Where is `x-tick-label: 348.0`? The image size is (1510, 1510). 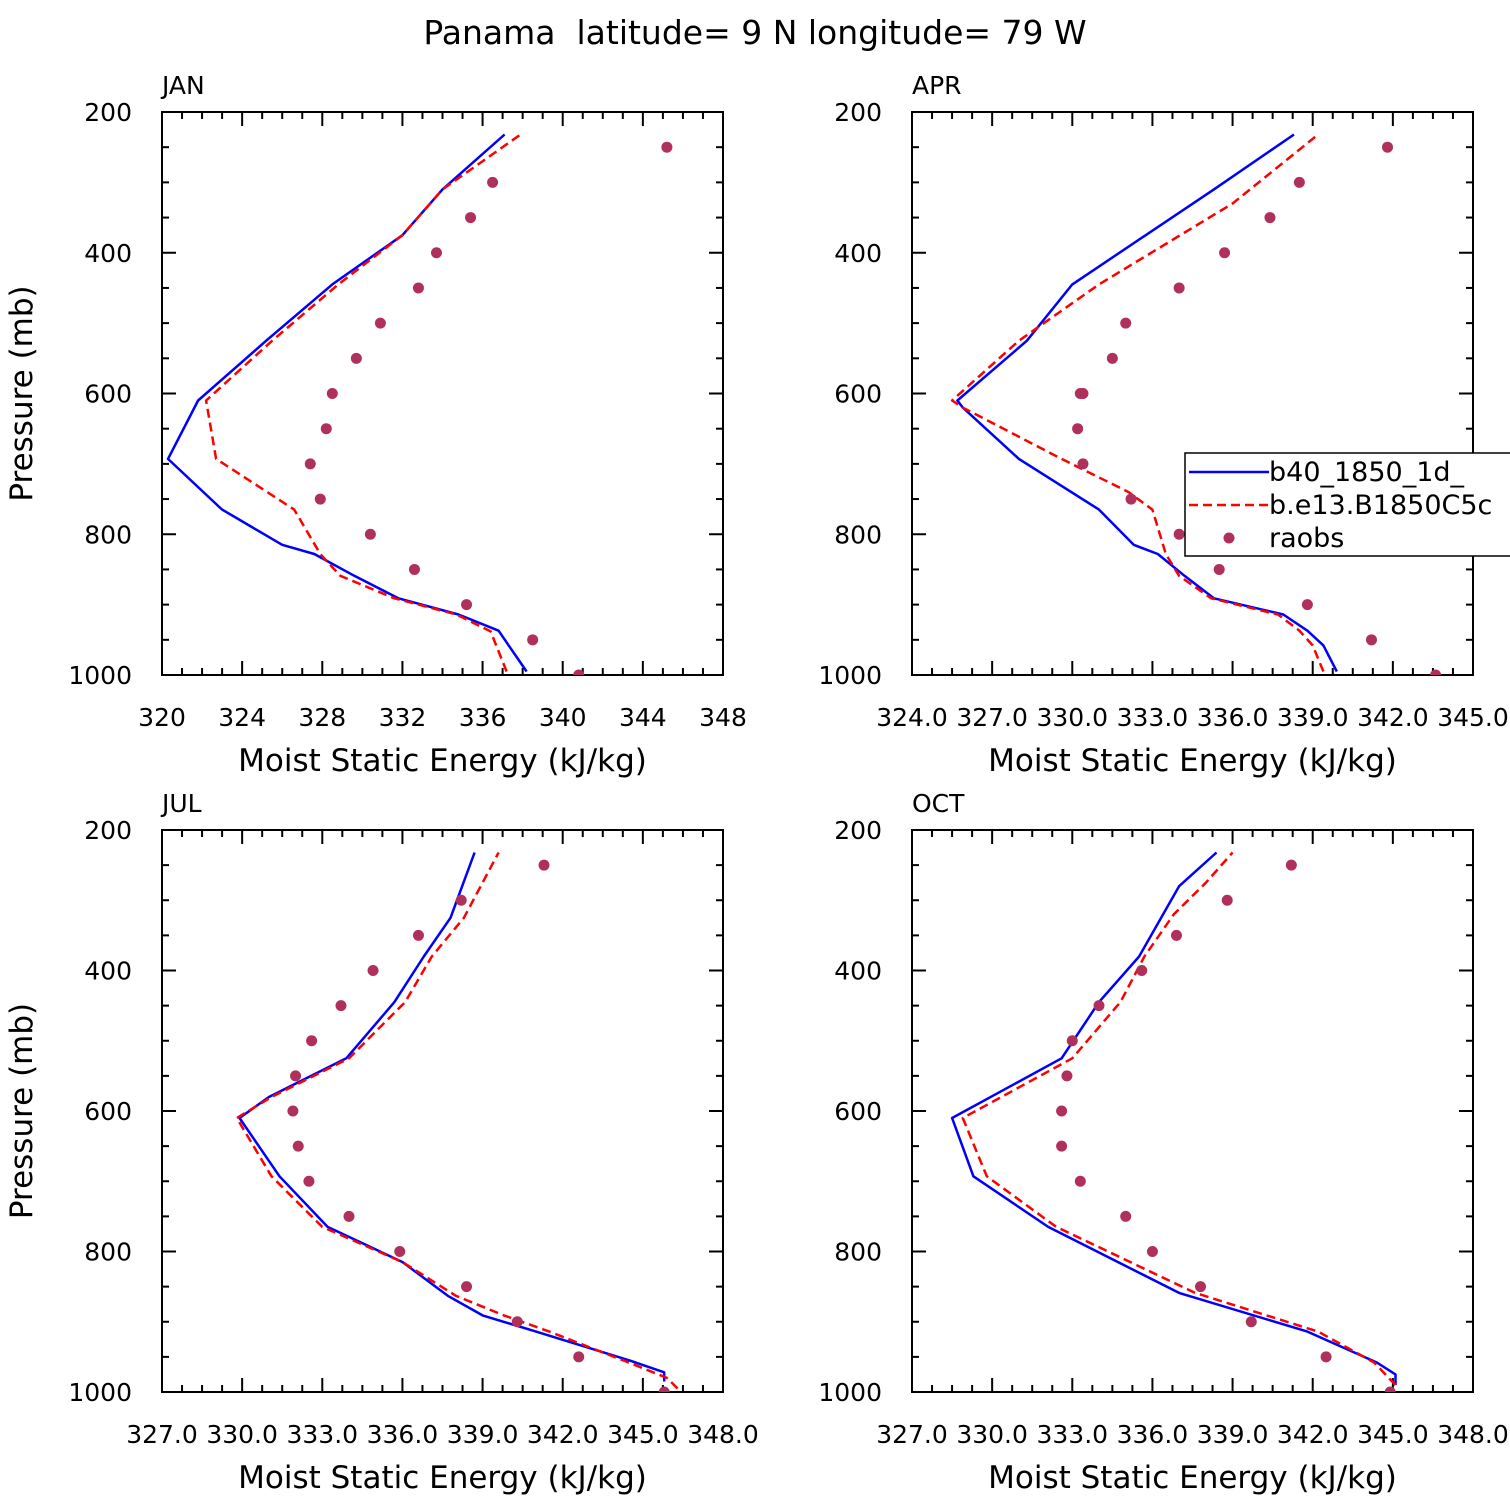 x-tick-label: 348.0 is located at coordinates (1473, 1434).